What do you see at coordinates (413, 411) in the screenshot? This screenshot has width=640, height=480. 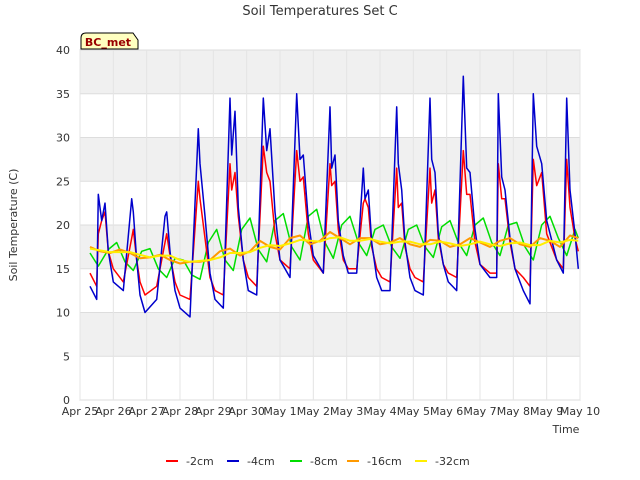 I see `x-tick-label: May 5` at bounding box center [413, 411].